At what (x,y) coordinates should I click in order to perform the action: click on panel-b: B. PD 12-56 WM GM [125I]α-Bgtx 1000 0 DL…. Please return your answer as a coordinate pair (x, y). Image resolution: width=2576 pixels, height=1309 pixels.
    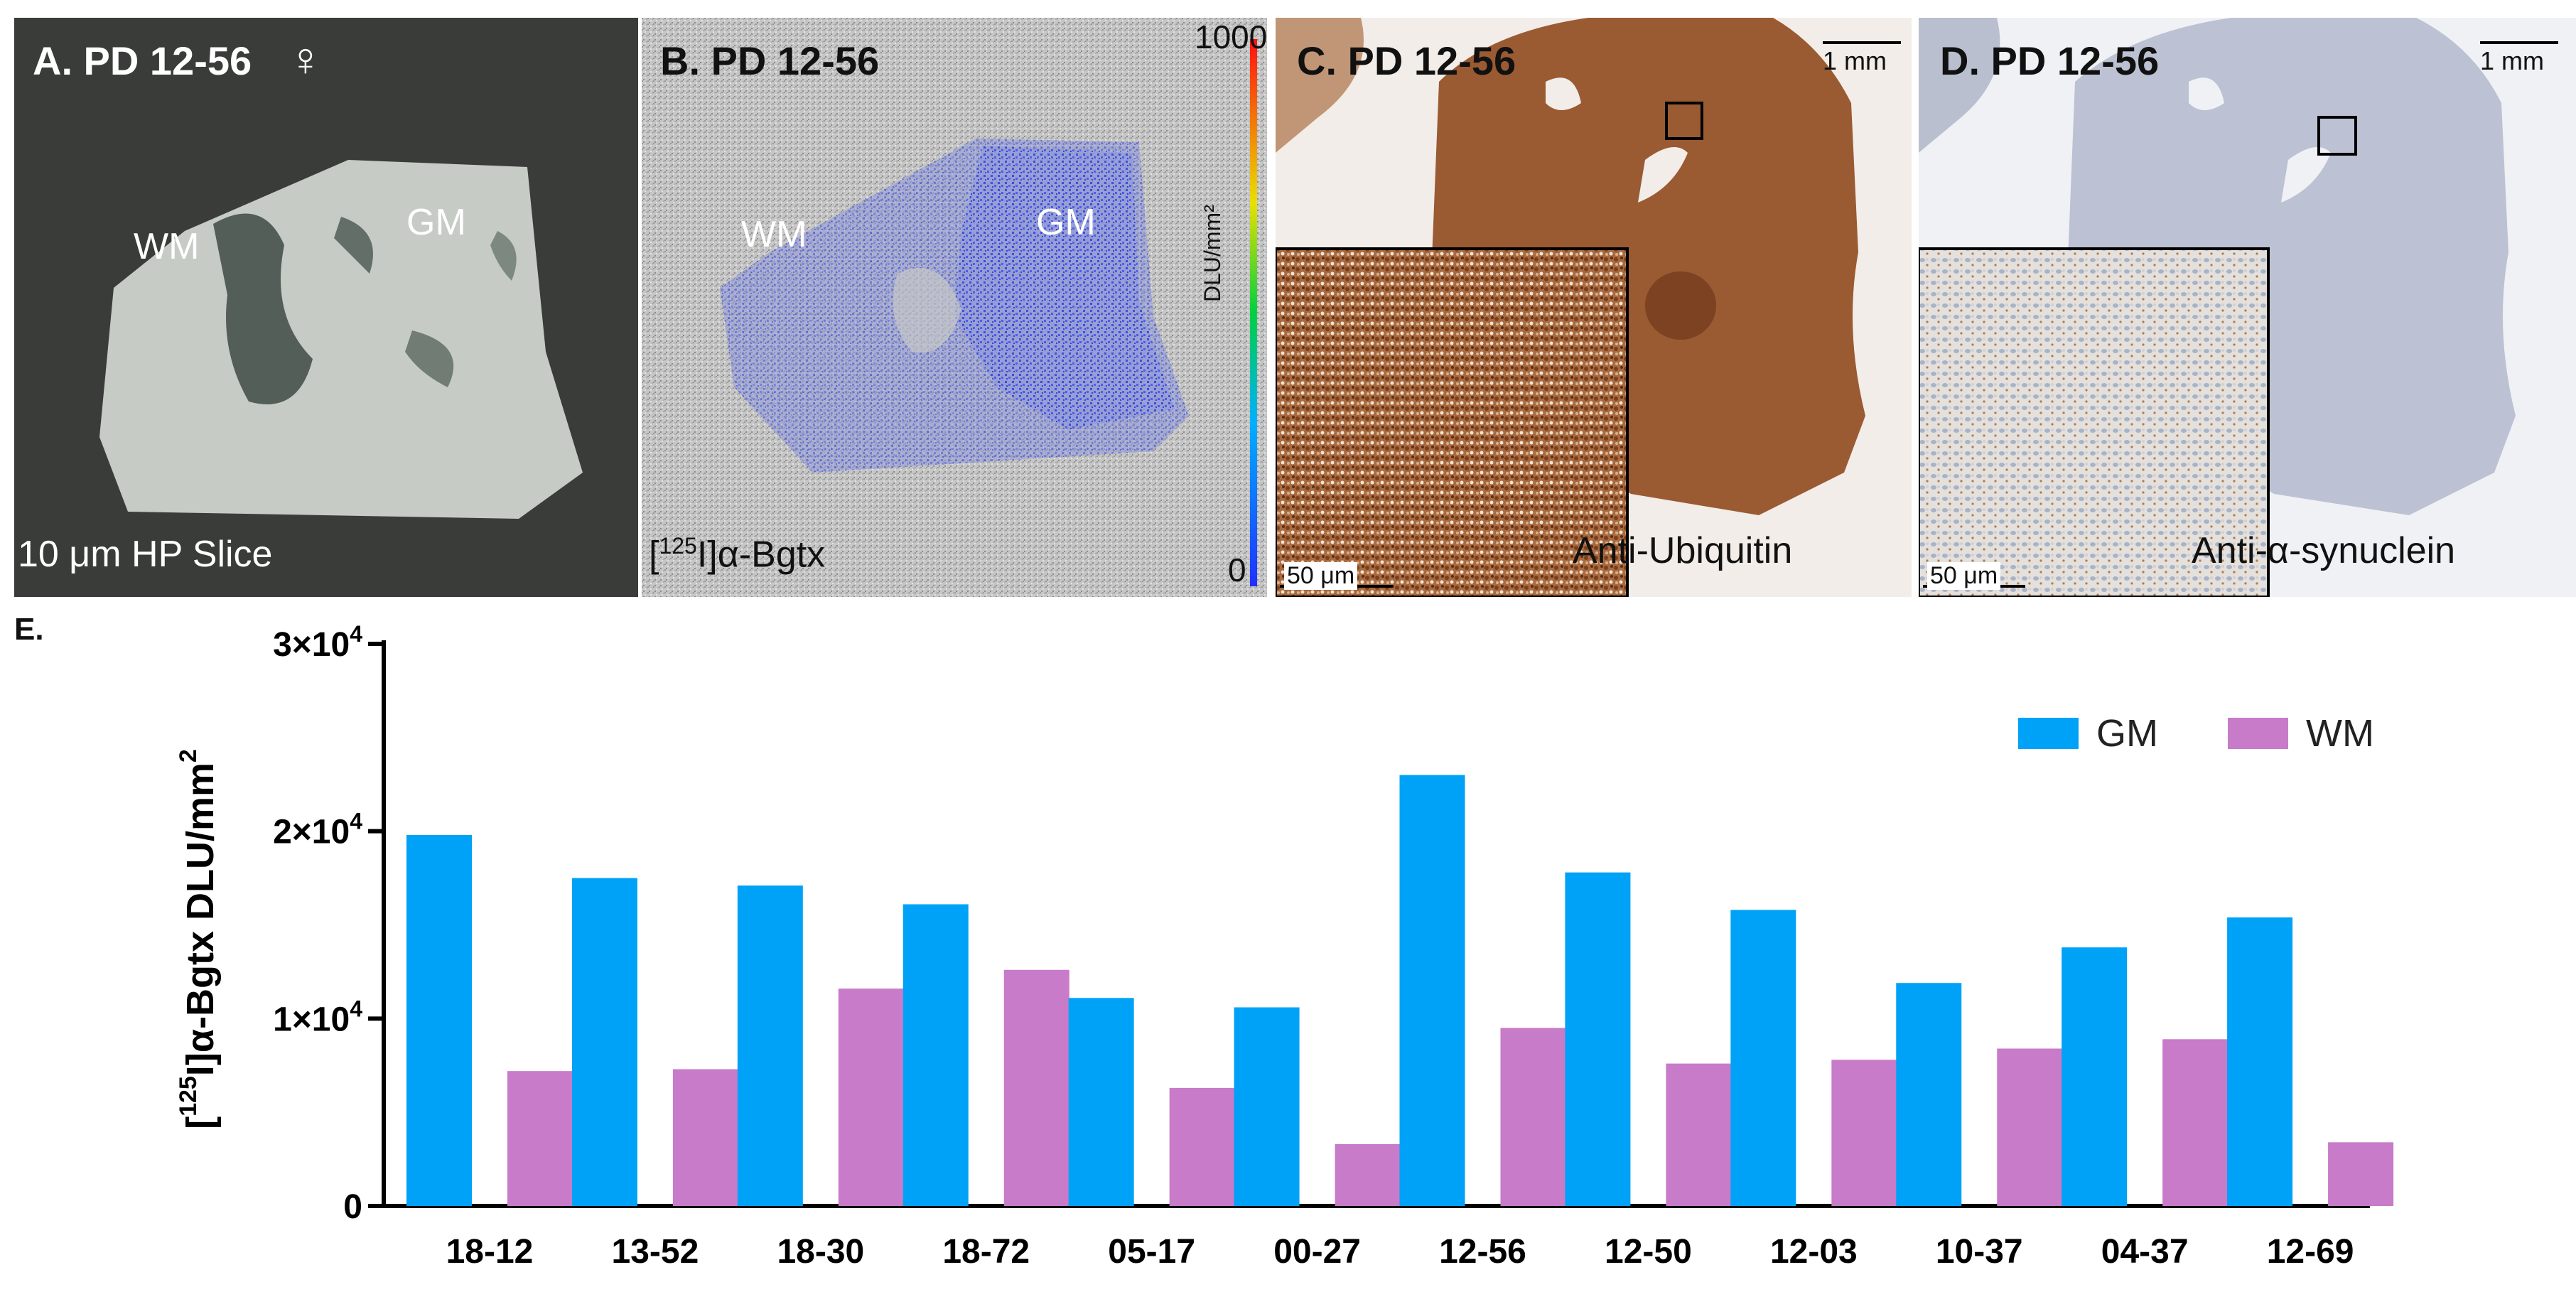
    Looking at the image, I should click on (954, 307).